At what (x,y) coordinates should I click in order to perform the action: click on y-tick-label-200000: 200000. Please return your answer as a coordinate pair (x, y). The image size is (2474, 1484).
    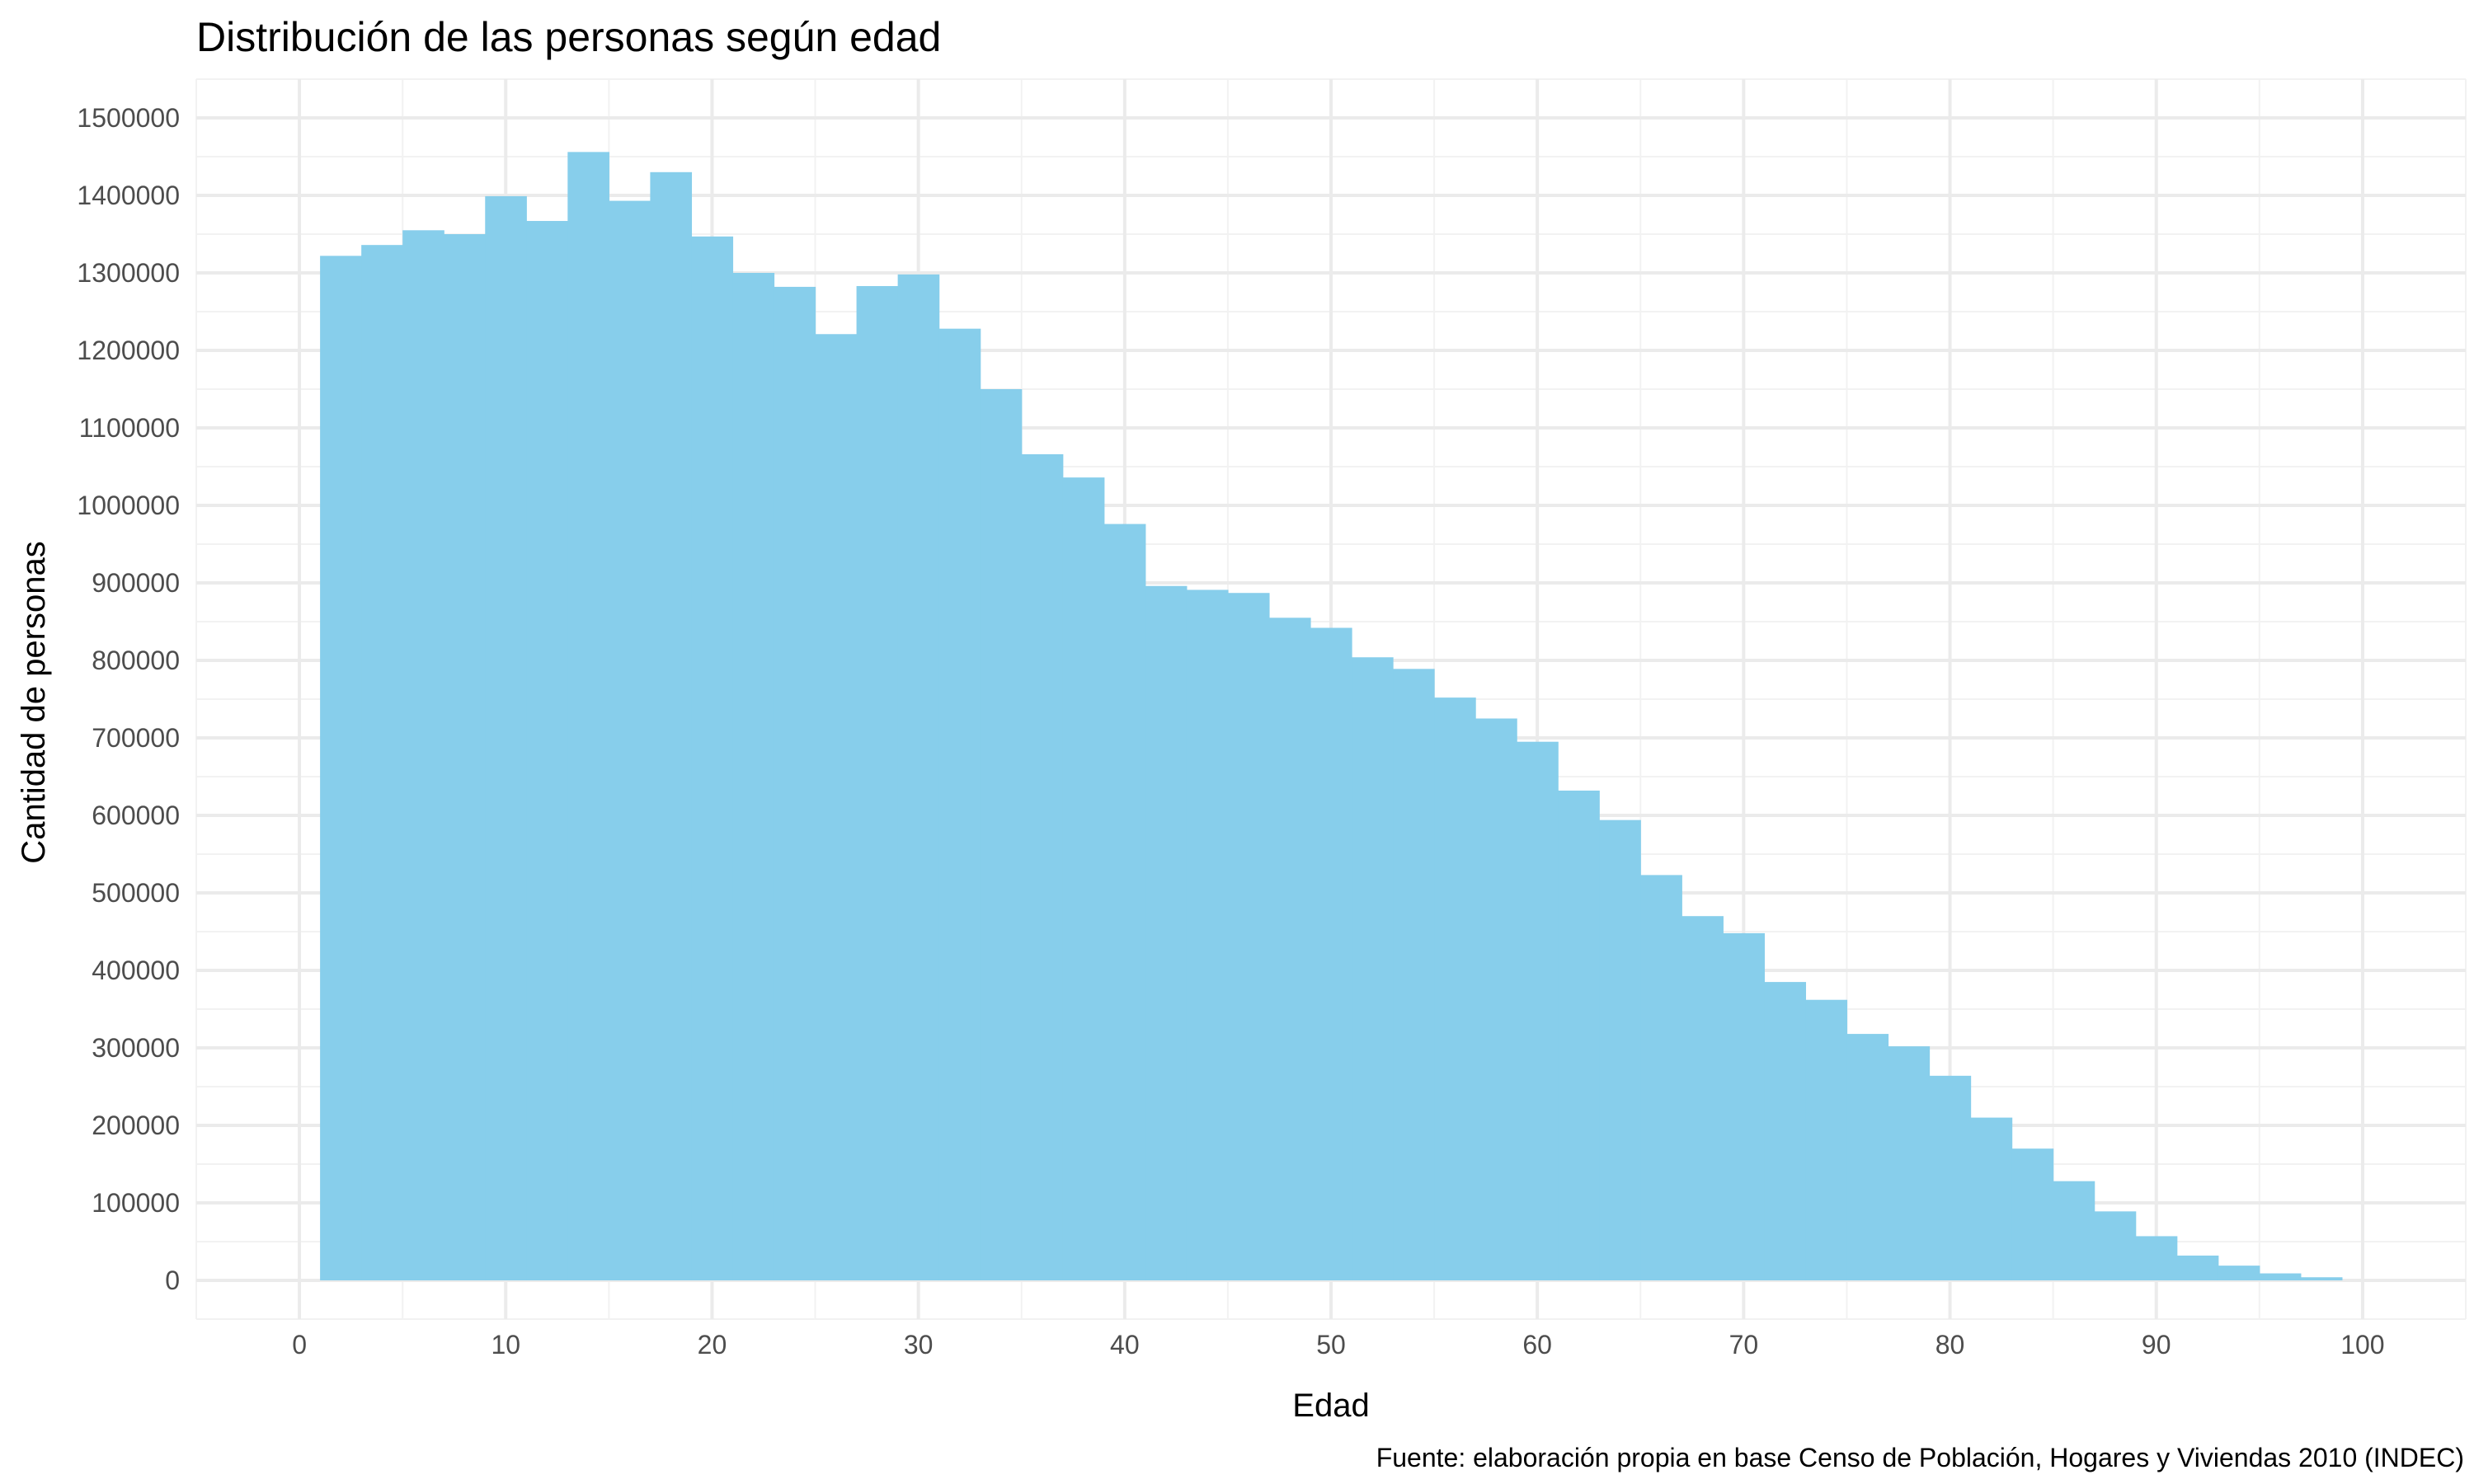
    Looking at the image, I should click on (136, 1125).